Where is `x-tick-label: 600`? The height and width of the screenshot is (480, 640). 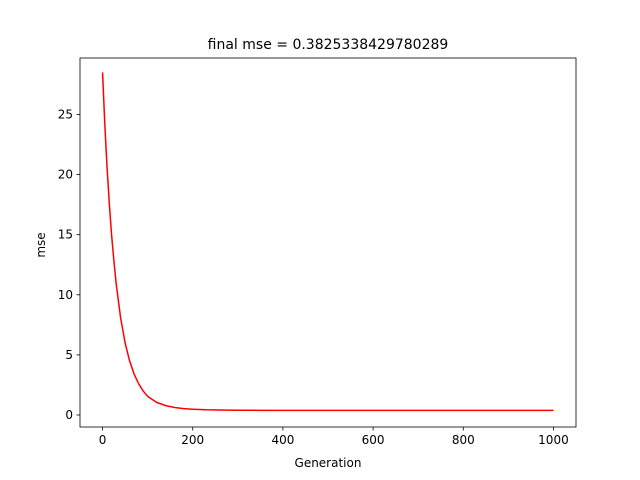
x-tick-label: 600 is located at coordinates (373, 440).